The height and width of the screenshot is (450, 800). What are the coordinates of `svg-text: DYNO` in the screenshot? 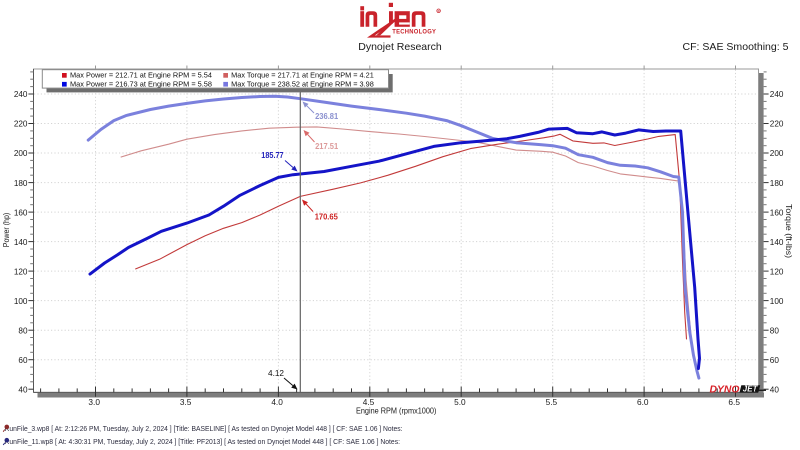 It's located at (725, 389).